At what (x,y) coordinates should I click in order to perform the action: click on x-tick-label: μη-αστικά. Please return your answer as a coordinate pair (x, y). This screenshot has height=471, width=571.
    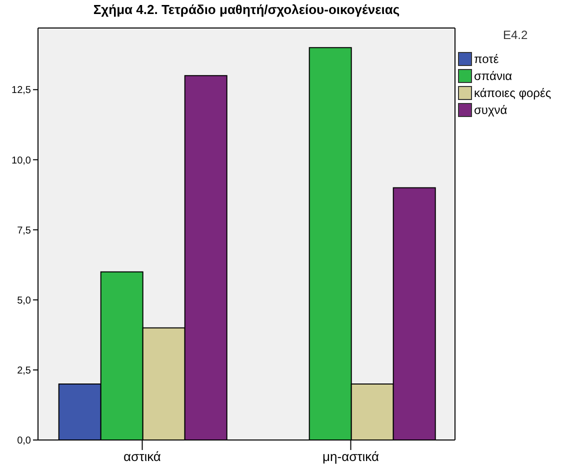
    Looking at the image, I should click on (351, 456).